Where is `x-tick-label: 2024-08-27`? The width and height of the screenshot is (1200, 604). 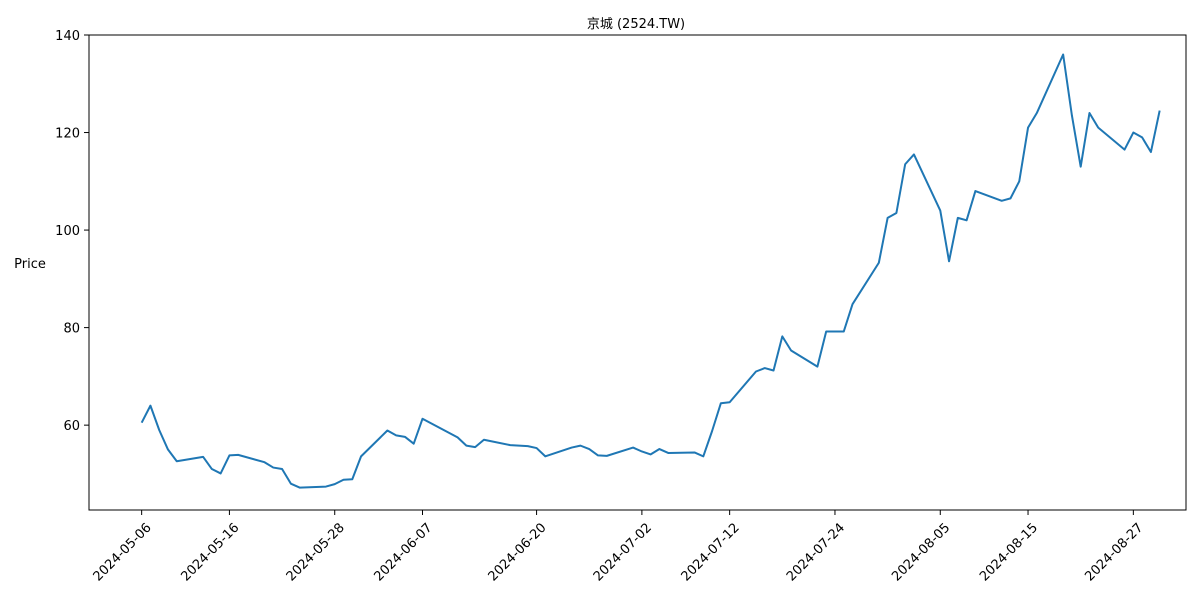 x-tick-label: 2024-08-27 is located at coordinates (1114, 552).